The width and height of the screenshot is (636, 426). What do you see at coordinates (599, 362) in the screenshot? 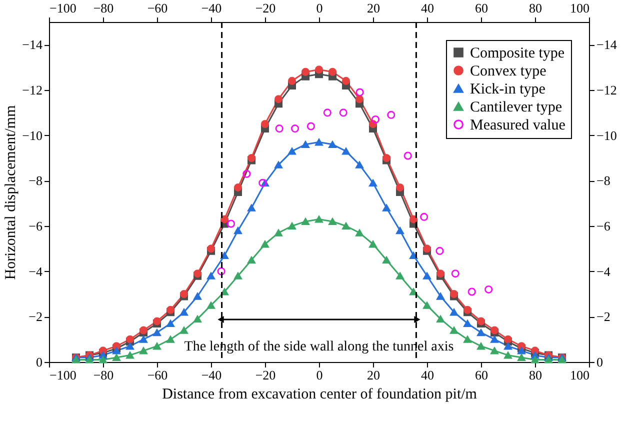
I see `y2-tick-label: 0` at bounding box center [599, 362].